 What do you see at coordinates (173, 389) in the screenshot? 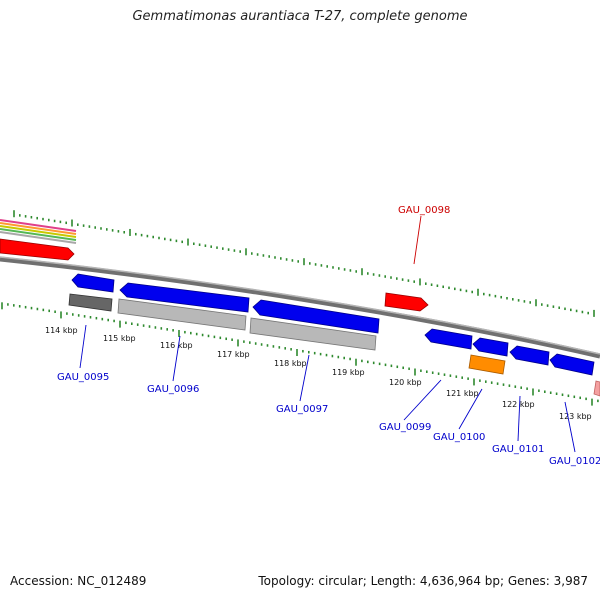
I see `gene-label: GAU_0096` at bounding box center [173, 389].